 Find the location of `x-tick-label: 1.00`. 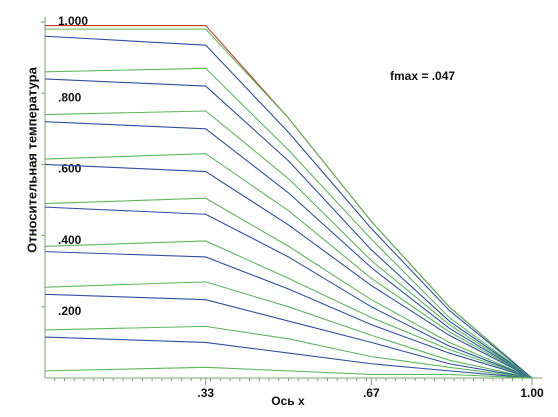

x-tick-label: 1.00 is located at coordinates (532, 393).